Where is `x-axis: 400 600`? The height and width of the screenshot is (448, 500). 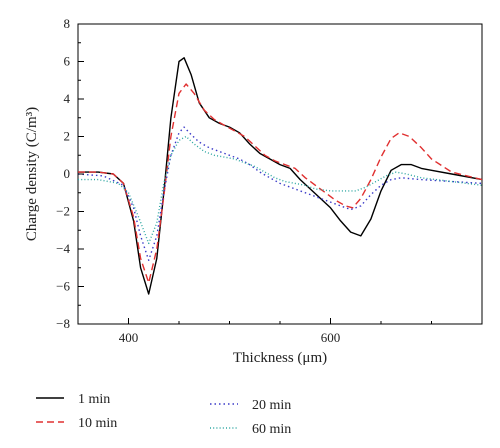 x-axis: 400 600 is located at coordinates (280, 331).